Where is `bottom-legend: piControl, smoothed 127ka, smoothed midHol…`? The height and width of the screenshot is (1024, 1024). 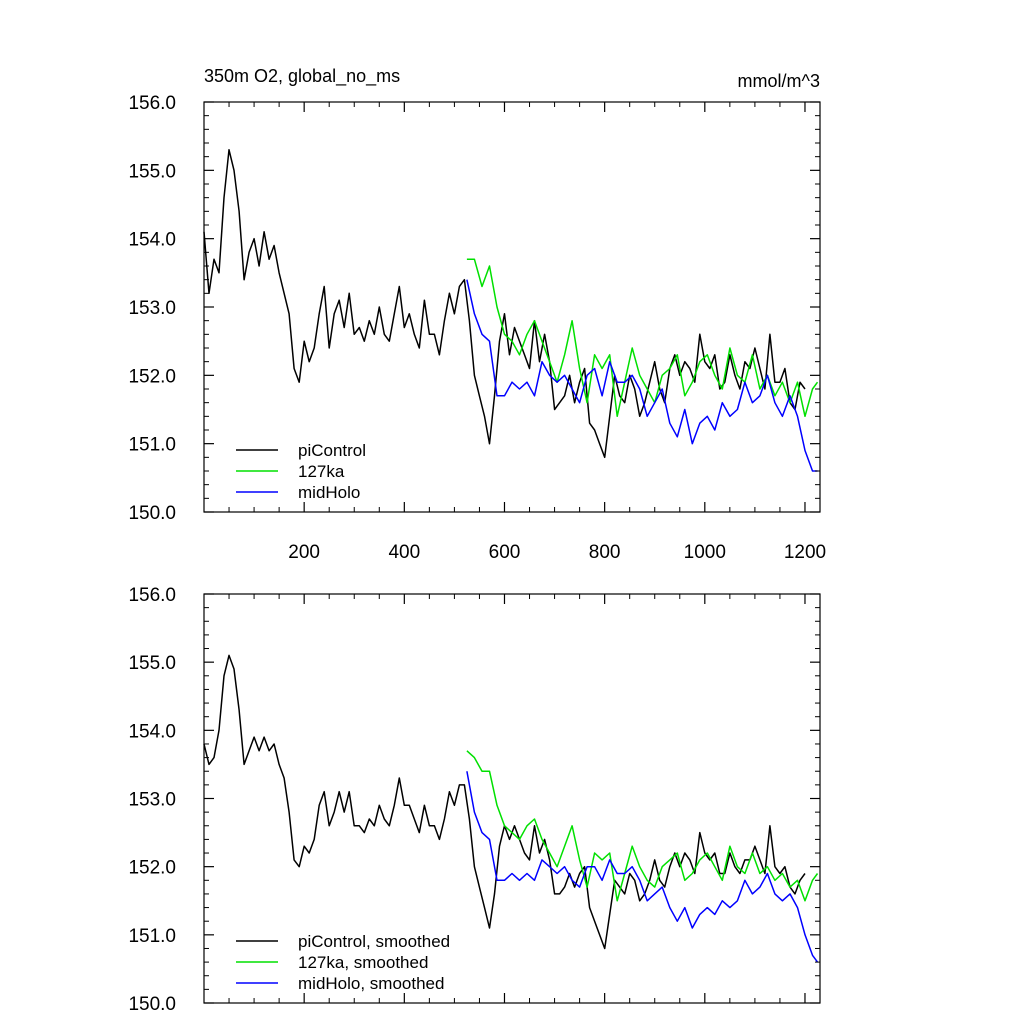
bottom-legend: piControl, smoothed 127ka, smoothed midHol… is located at coordinates (343, 962).